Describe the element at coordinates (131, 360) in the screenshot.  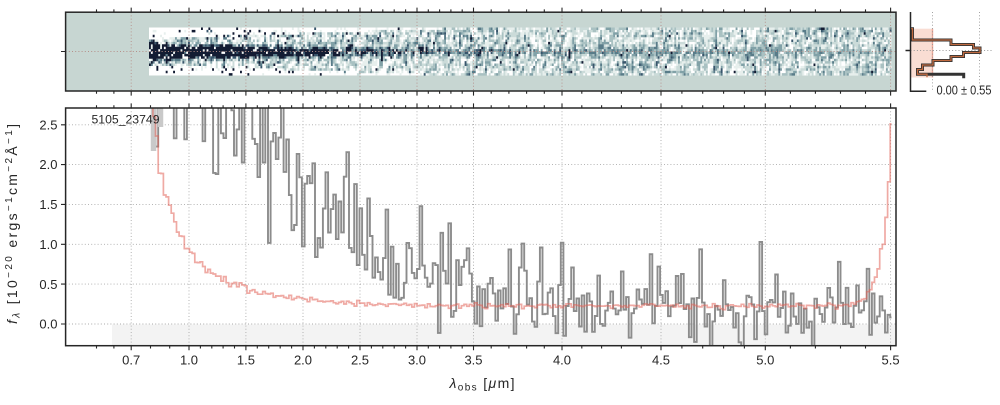
I see `svg-text: 0.7` at that location.